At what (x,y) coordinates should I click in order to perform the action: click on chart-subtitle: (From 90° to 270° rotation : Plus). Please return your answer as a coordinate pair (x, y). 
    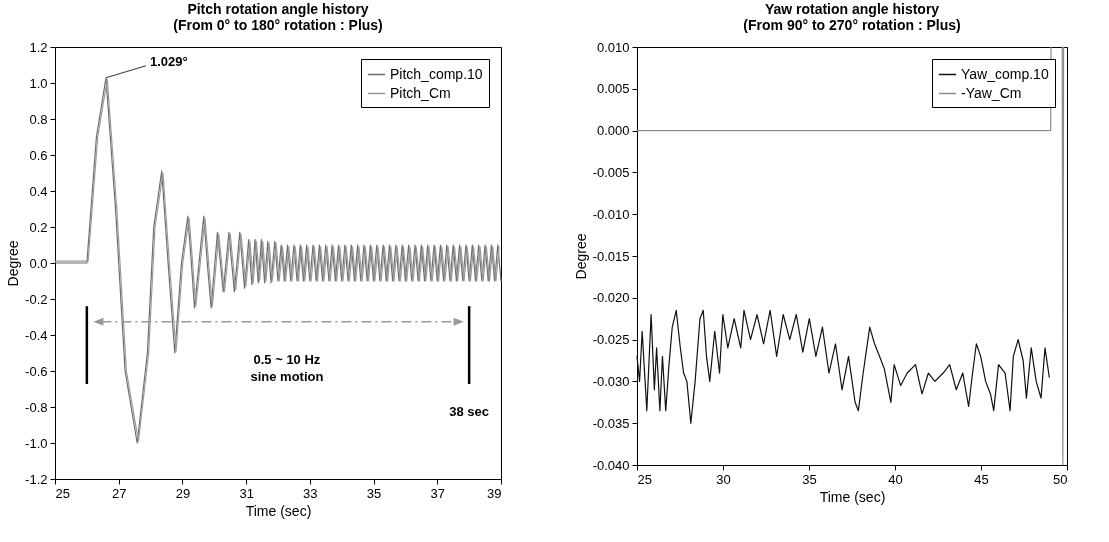
    Looking at the image, I should click on (852, 25).